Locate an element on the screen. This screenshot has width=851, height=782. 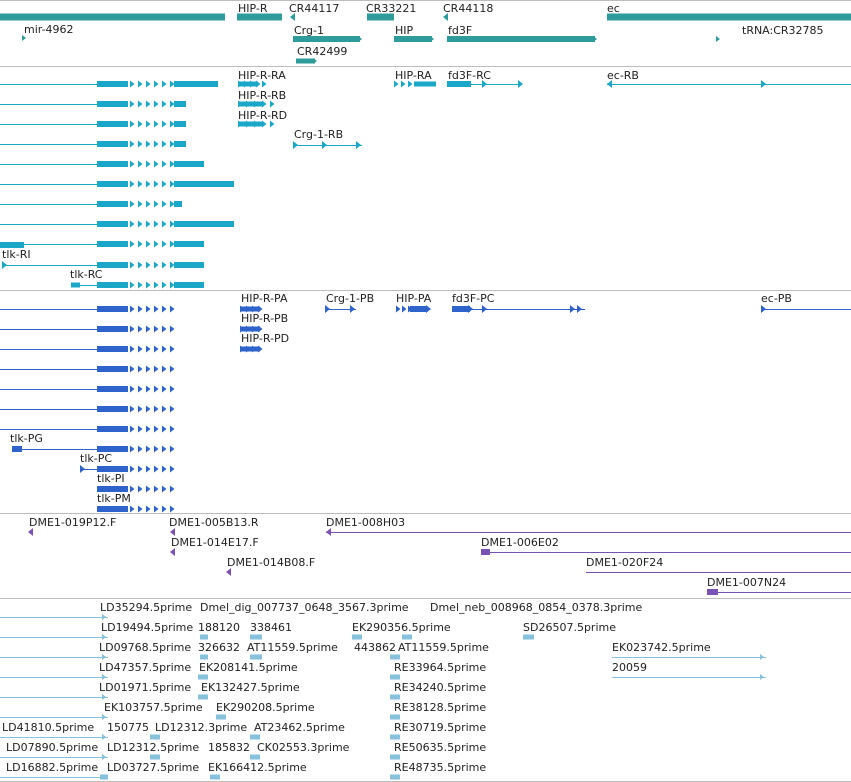
feature-label: EK290356.5prime is located at coordinates (401, 627).